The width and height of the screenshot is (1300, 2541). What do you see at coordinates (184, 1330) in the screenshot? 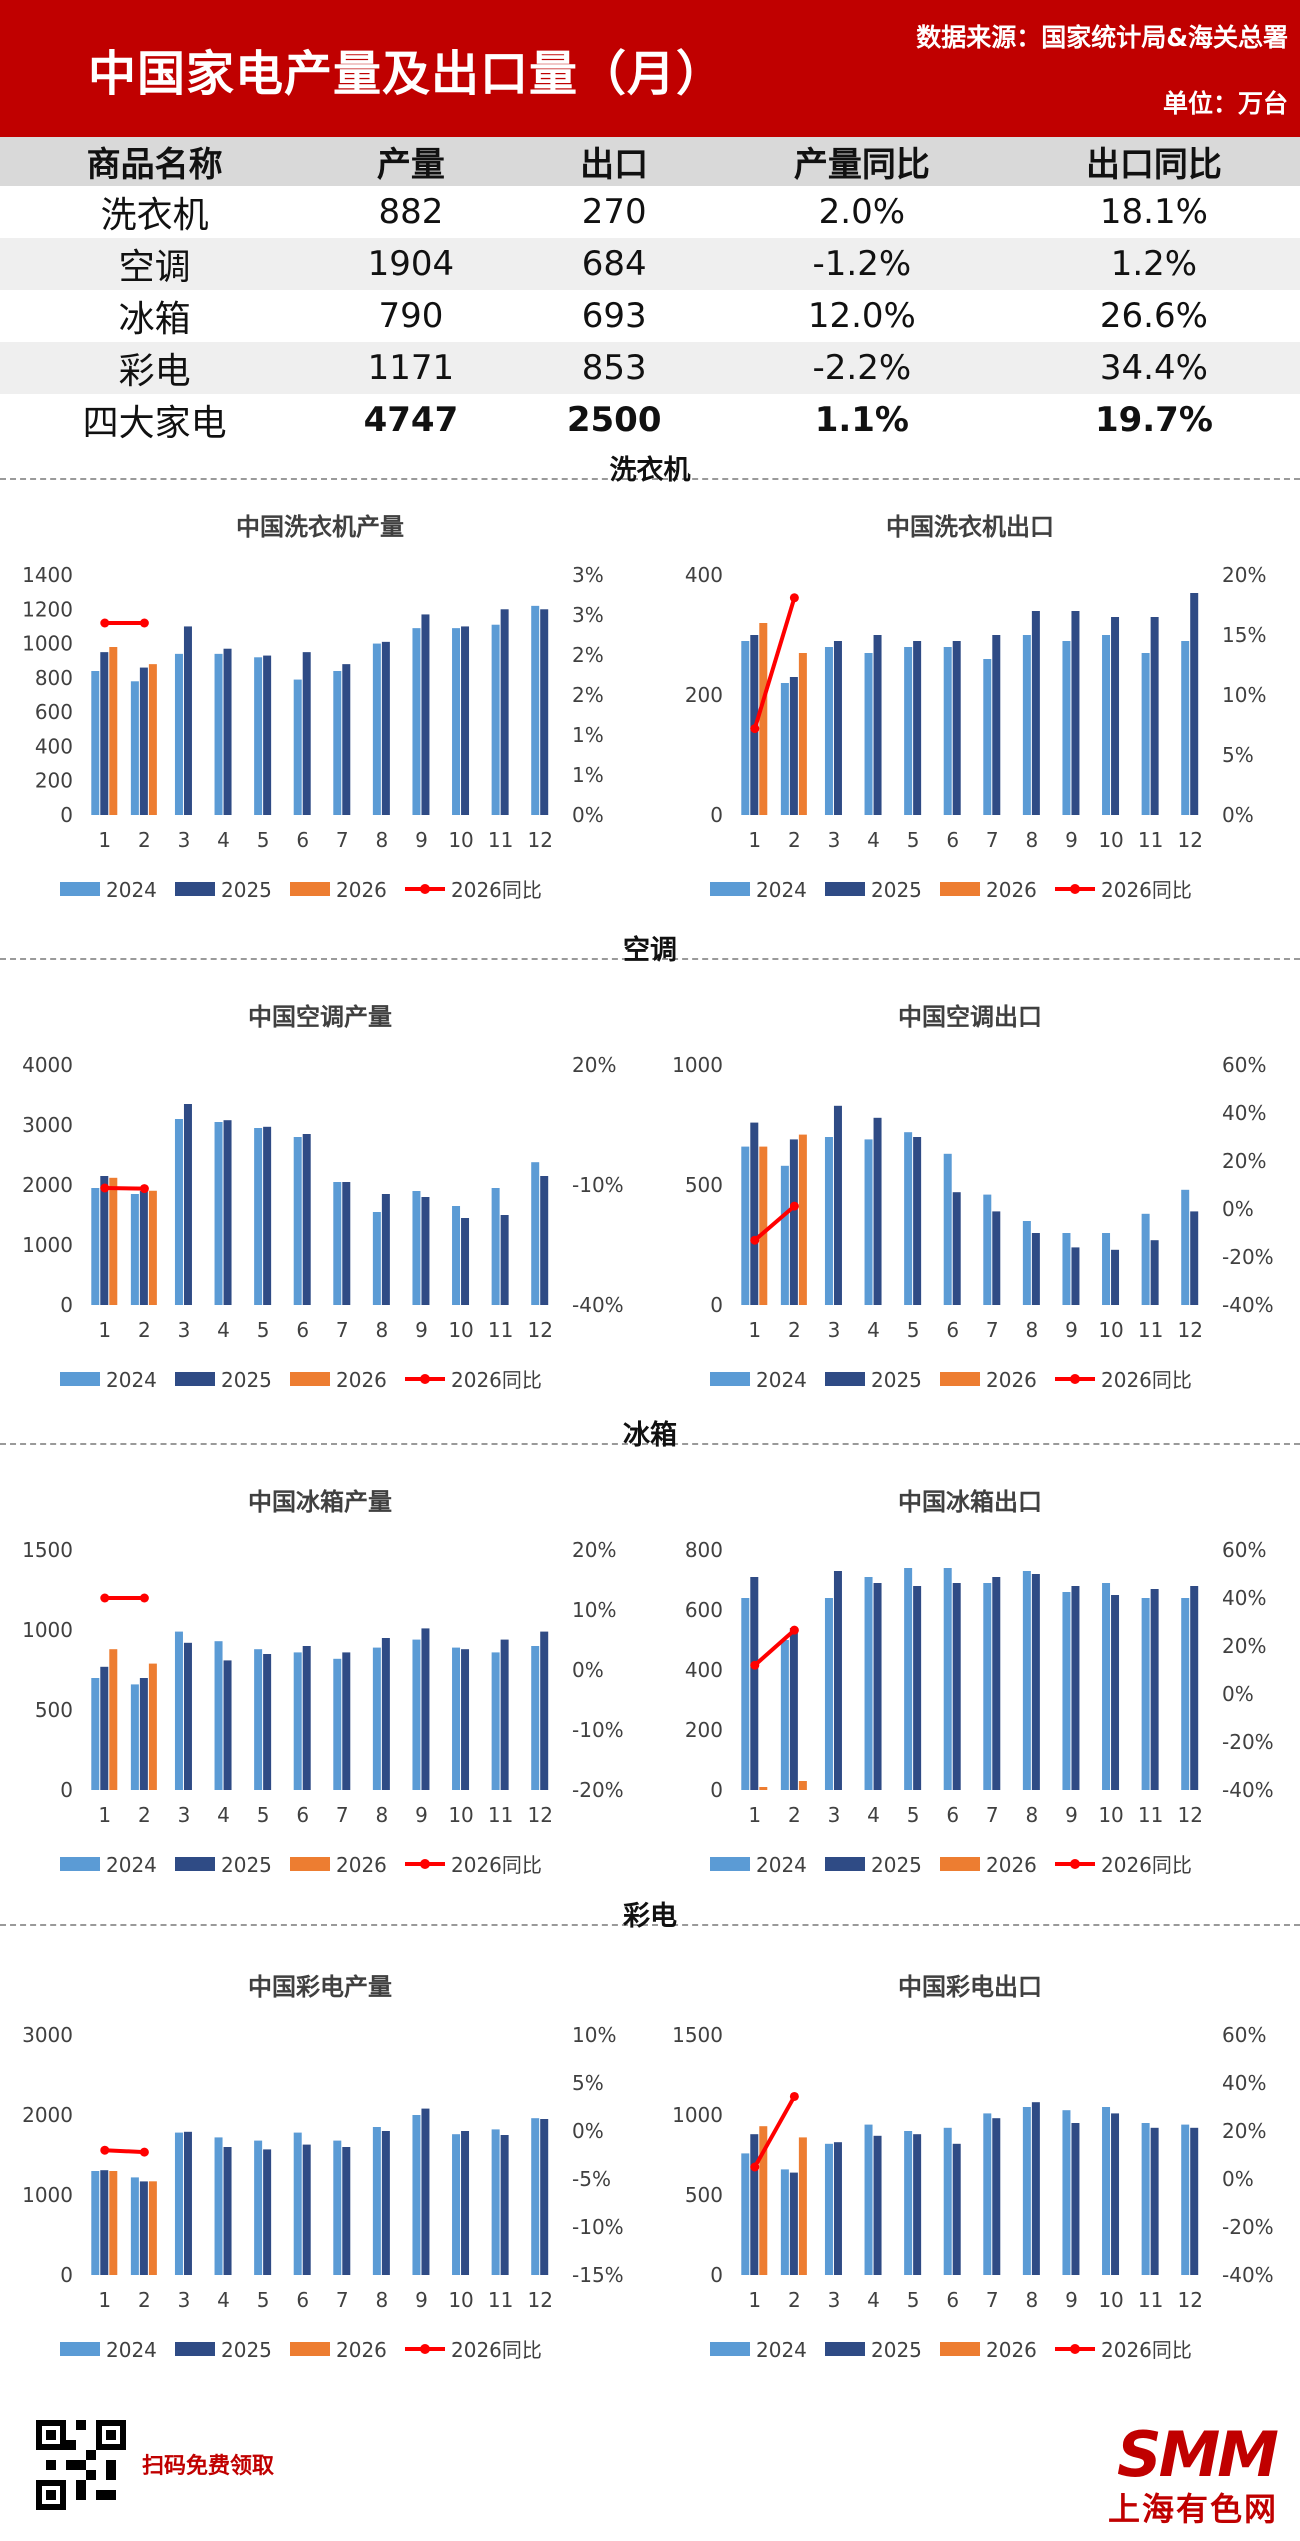
I see `x-tick-label: 3` at bounding box center [184, 1330].